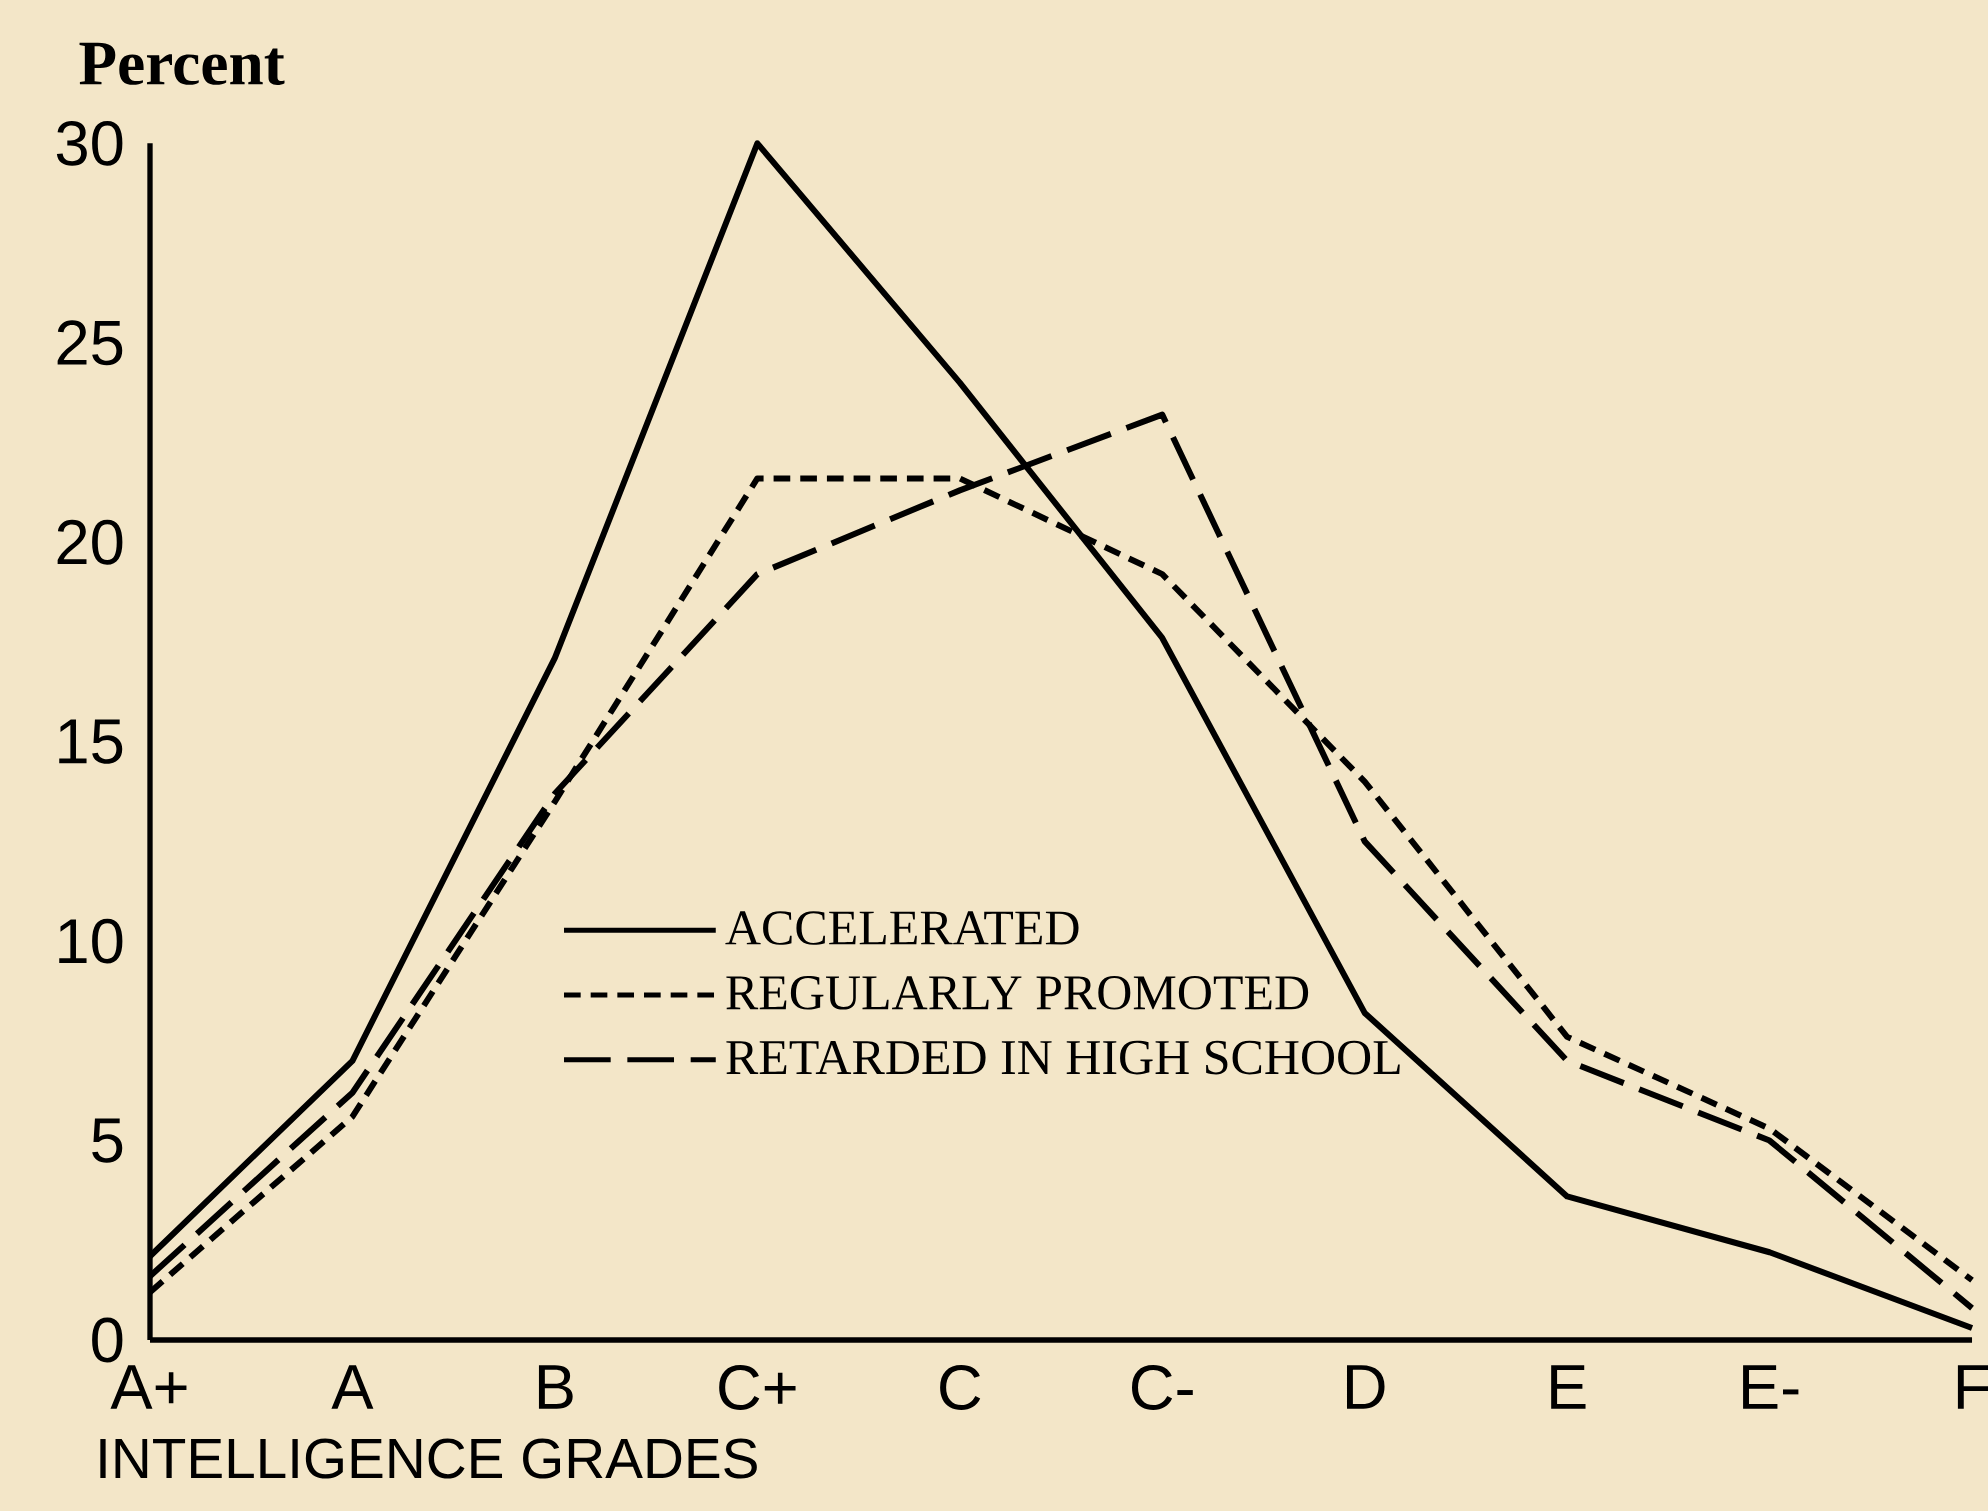 The width and height of the screenshot is (1988, 1511). I want to click on x-tick-label: C+, so click(757, 1387).